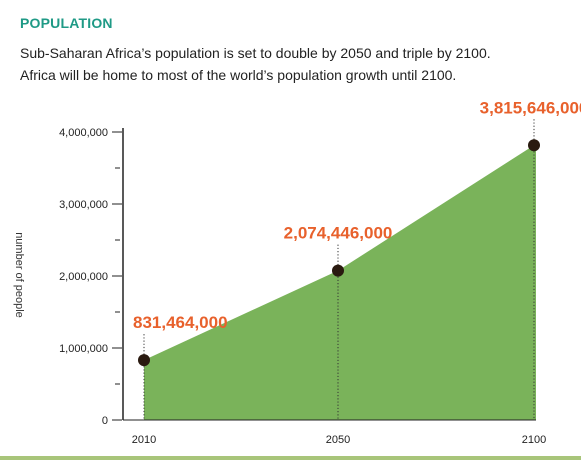 The height and width of the screenshot is (460, 581). I want to click on chart-heading: POPULATION, so click(66, 23).